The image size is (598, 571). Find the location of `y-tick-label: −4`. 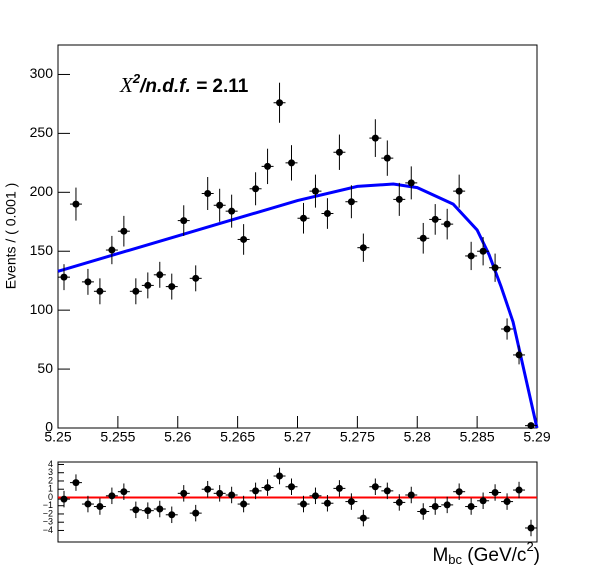

y-tick-label: −4 is located at coordinates (48, 530).